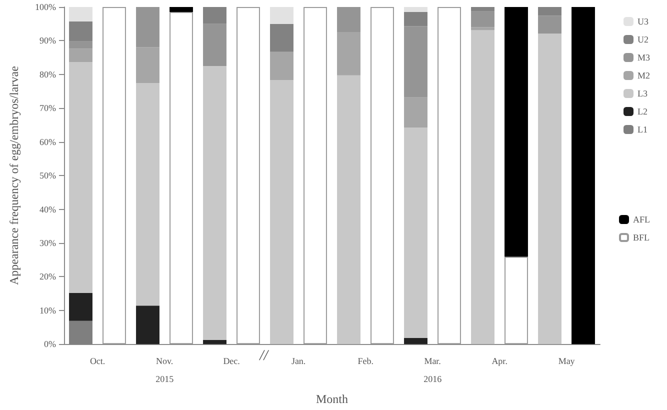 The width and height of the screenshot is (667, 410). I want to click on x-tick-label: Jan., so click(298, 361).